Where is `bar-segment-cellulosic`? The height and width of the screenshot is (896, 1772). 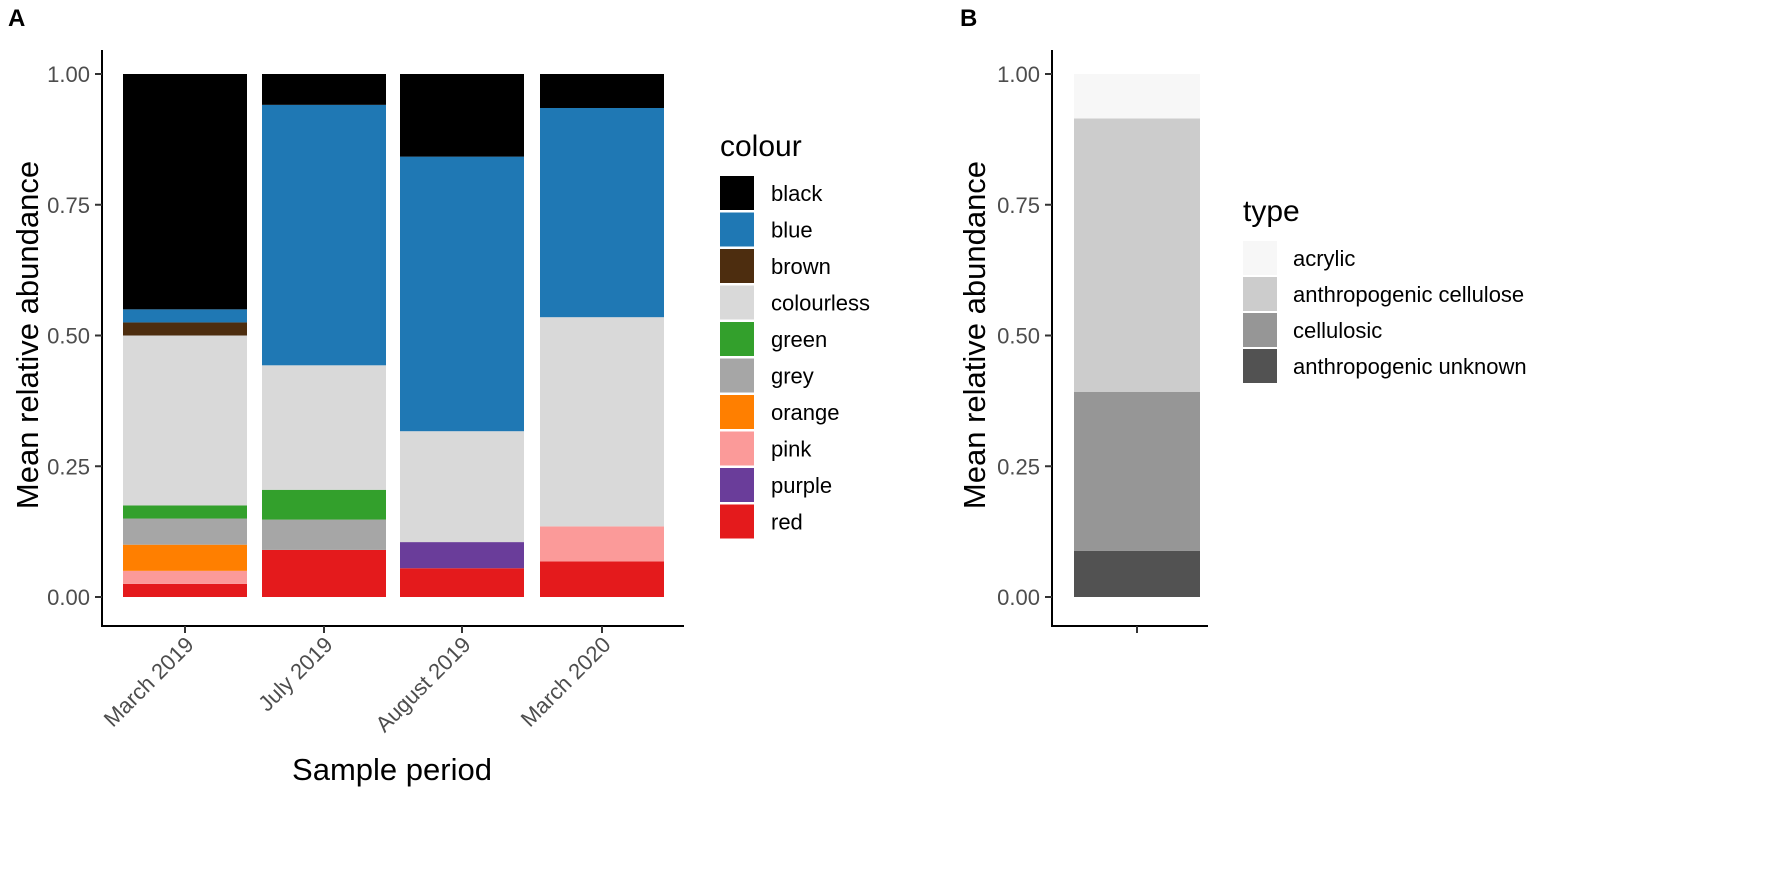
bar-segment-cellulosic is located at coordinates (1137, 471).